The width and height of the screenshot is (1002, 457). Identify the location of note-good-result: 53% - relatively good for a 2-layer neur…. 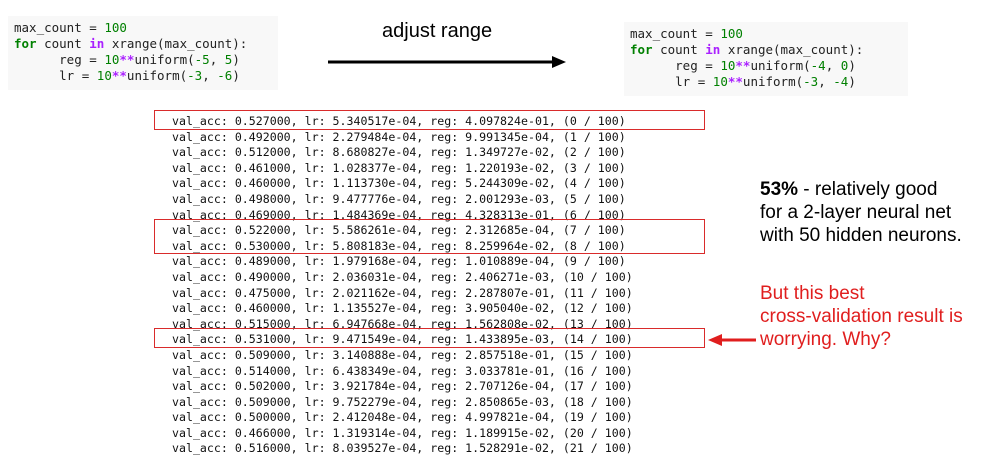
(861, 212).